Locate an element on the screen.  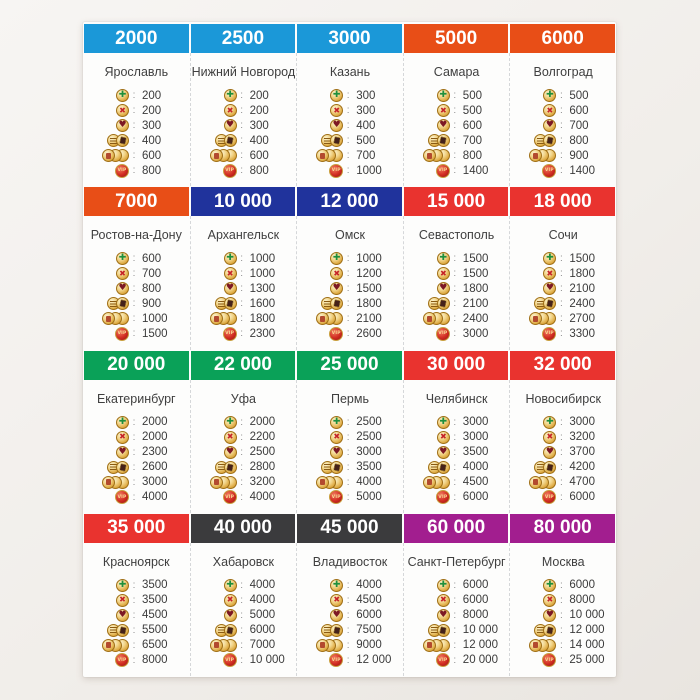
stat-list: ✚:200 ✖:200 ♥:300 :400 :600 VIP:800 is located at coordinates (244, 133).